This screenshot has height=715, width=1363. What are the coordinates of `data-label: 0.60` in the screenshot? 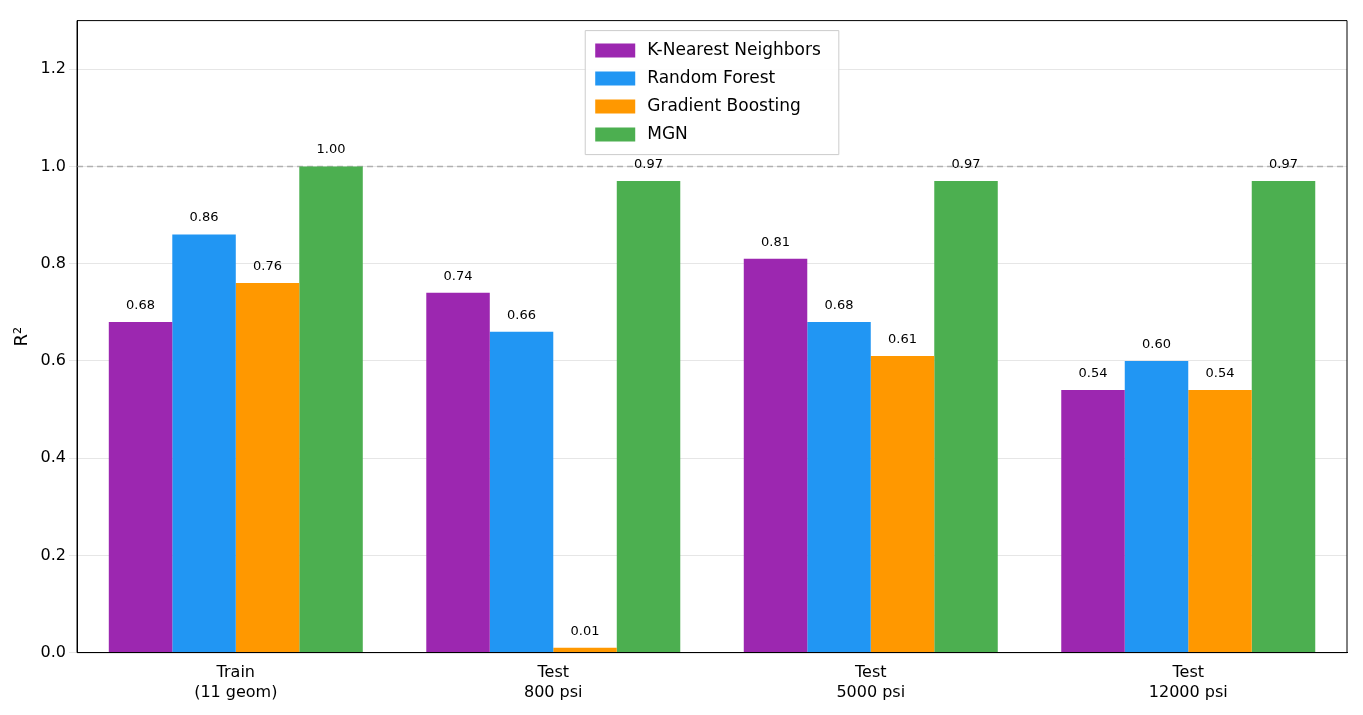 It's located at (1156, 343).